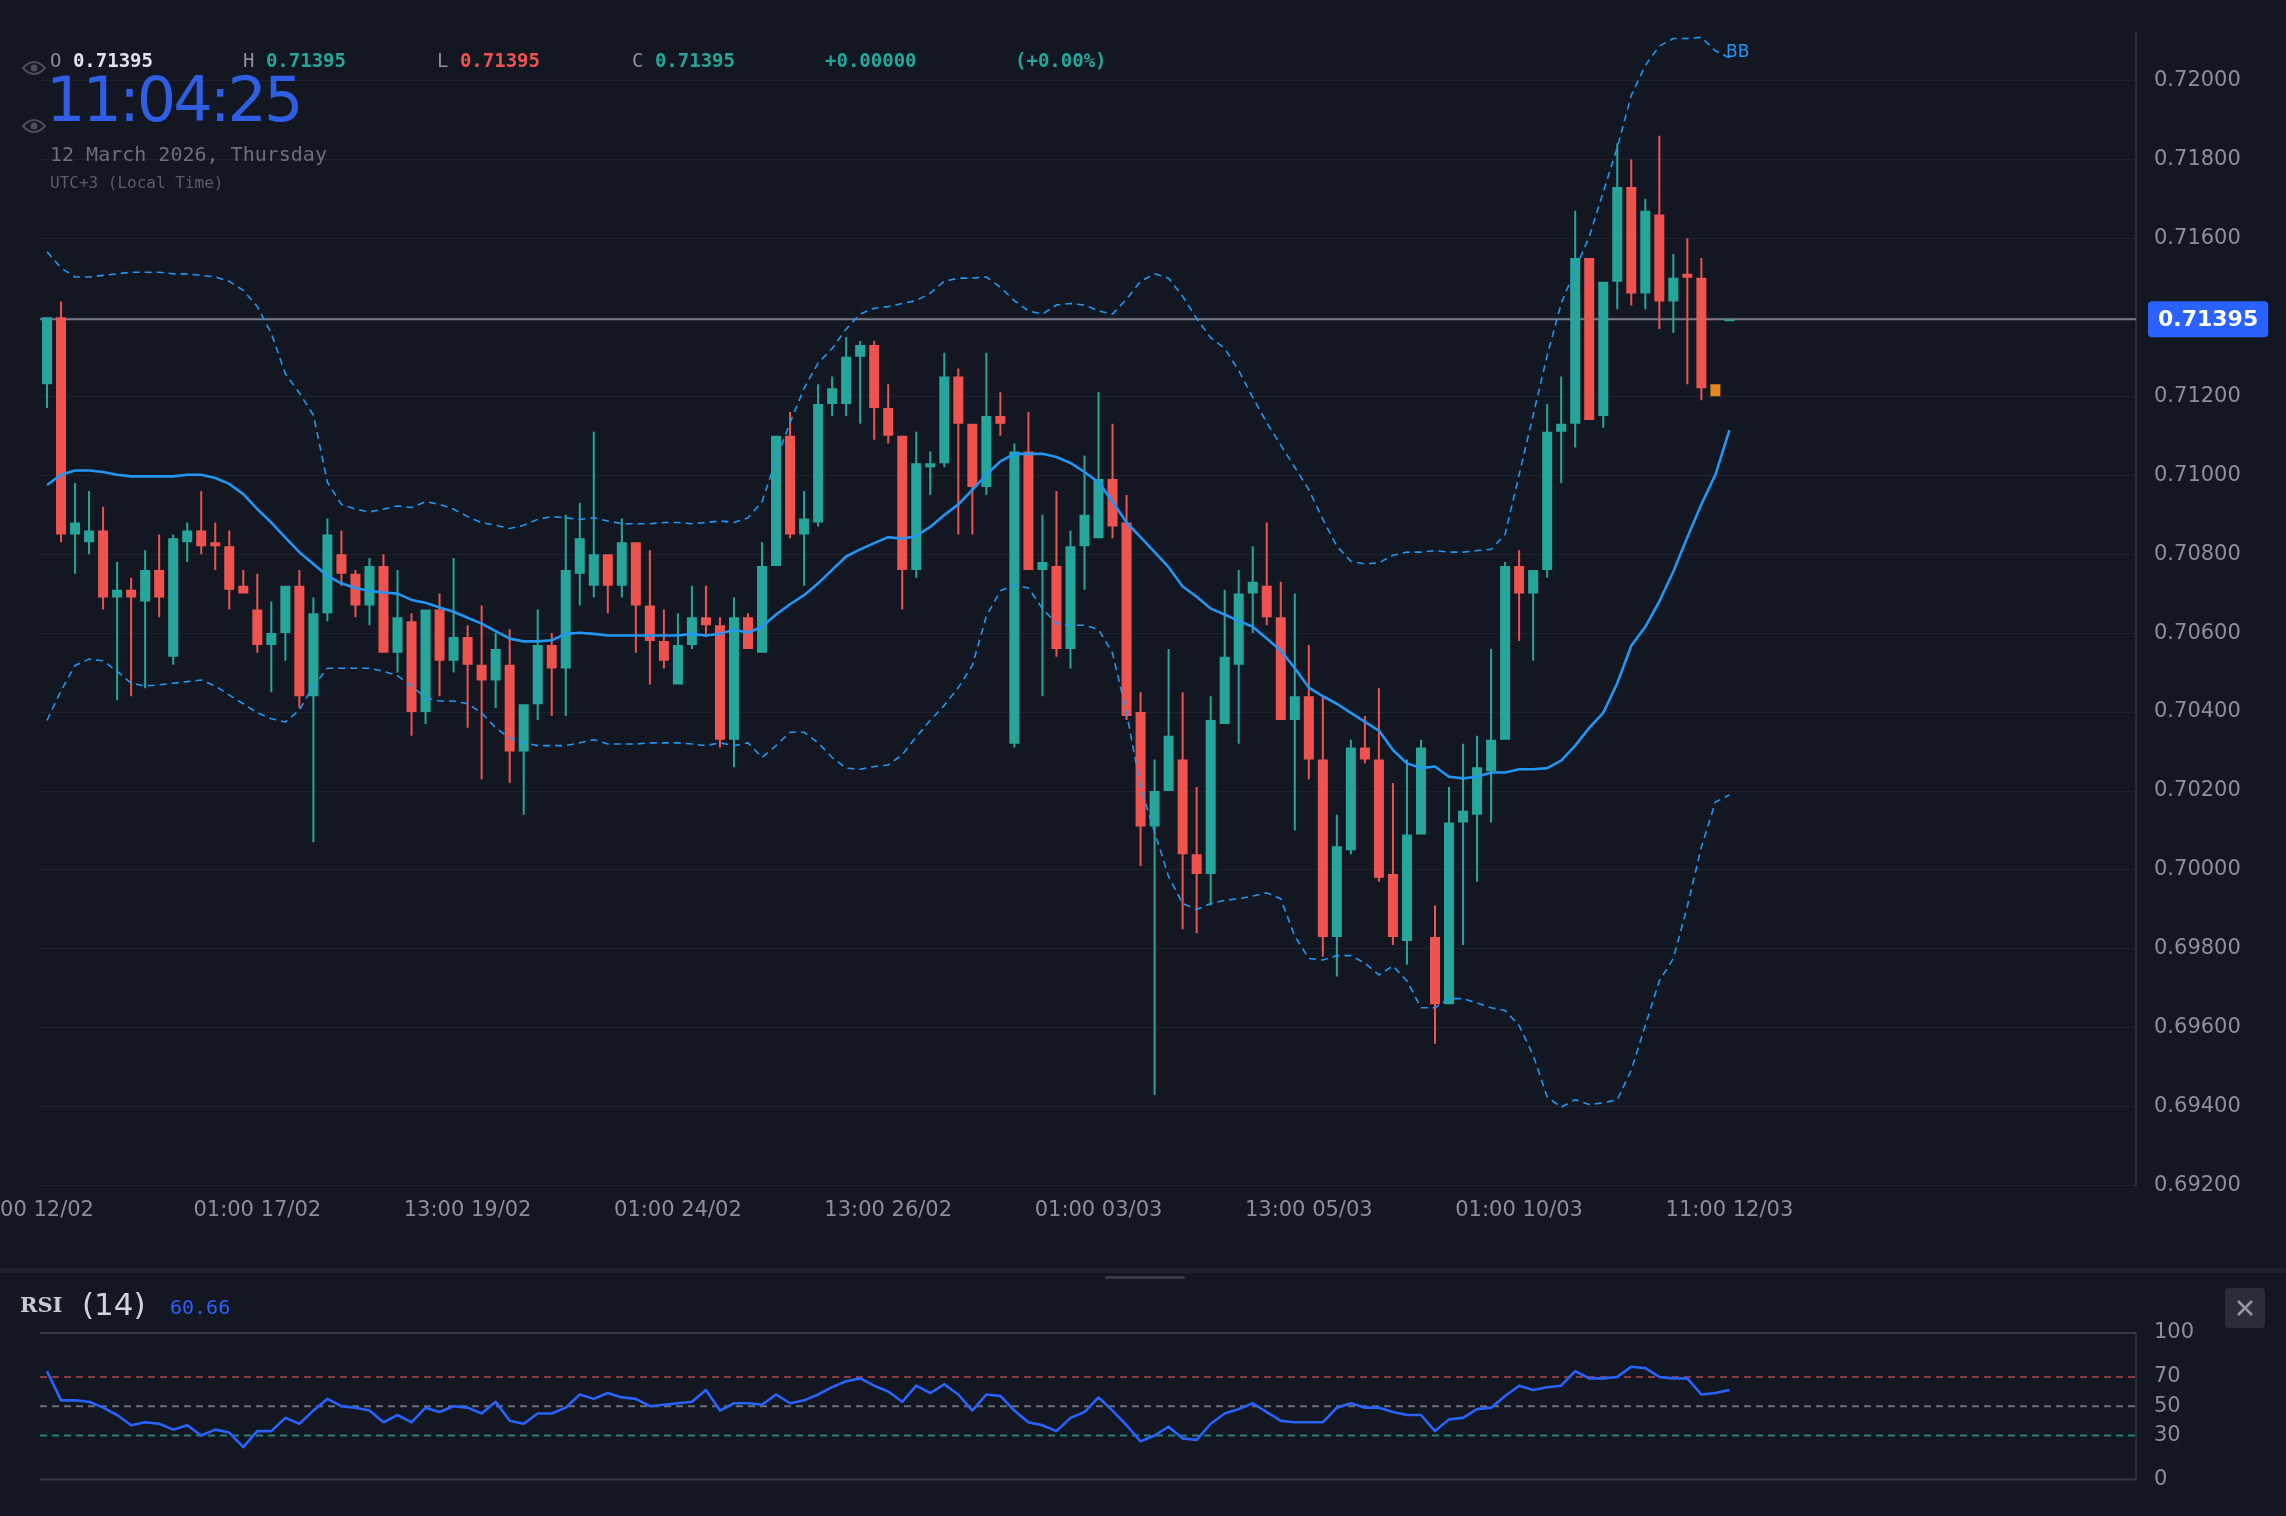 This screenshot has width=2286, height=1516. What do you see at coordinates (2208, 318) in the screenshot?
I see `ref-line-label: 0.71395` at bounding box center [2208, 318].